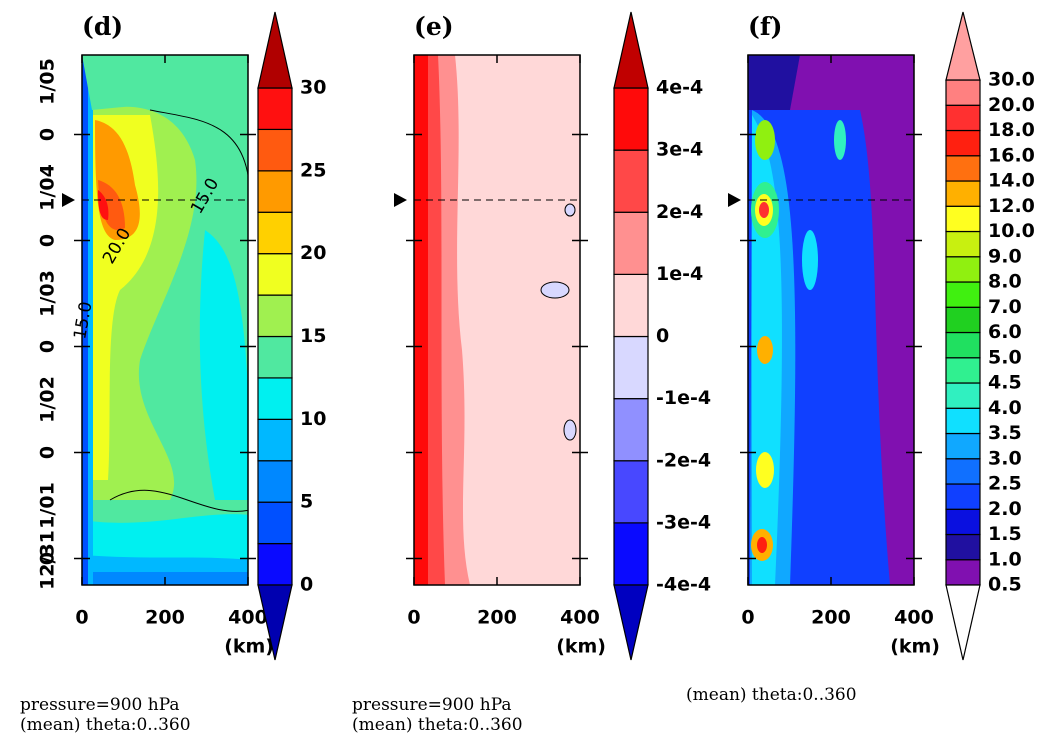  I want to click on colorbar-label: 14.0, so click(1011, 181).